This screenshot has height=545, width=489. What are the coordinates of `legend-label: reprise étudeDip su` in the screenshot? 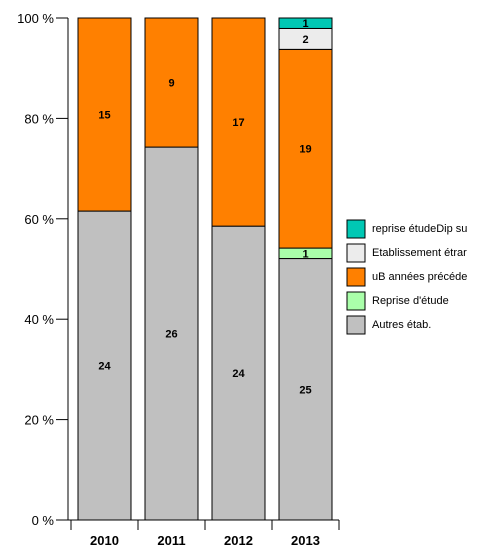 It's located at (419, 229).